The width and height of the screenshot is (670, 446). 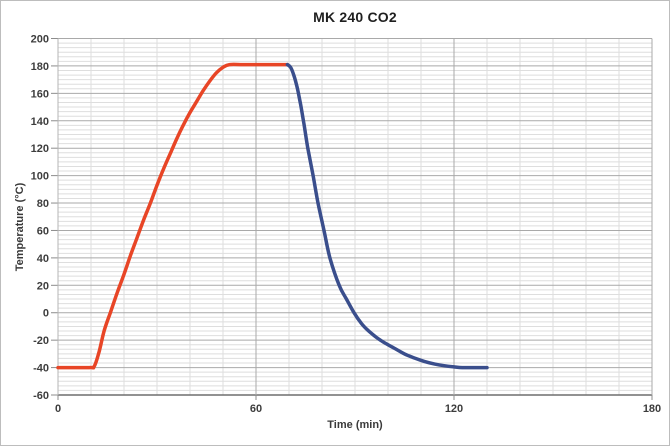 What do you see at coordinates (41, 341) in the screenshot?
I see `y-tick-label: -20` at bounding box center [41, 341].